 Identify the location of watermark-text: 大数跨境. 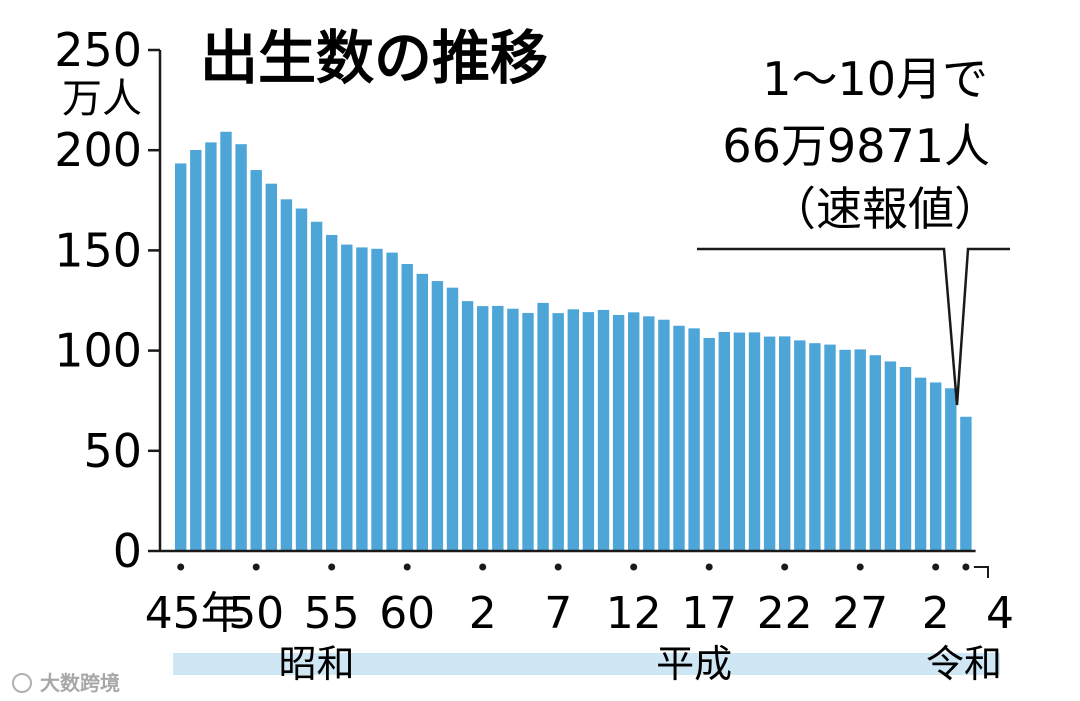
(80, 683).